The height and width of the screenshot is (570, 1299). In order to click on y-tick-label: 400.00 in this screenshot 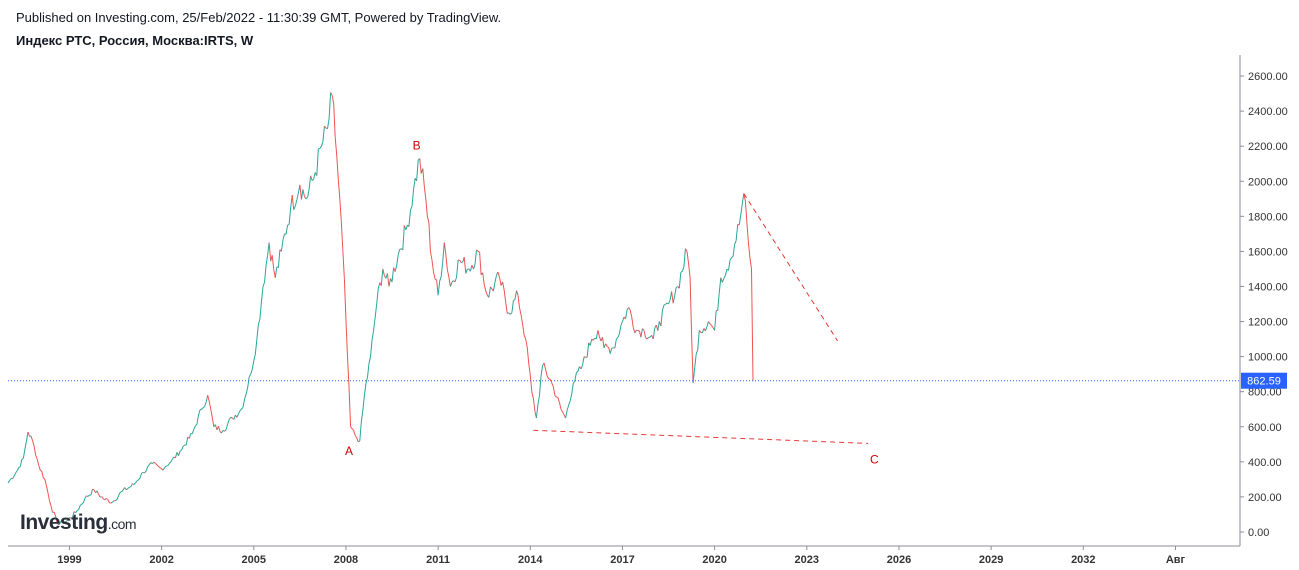, I will do `click(1265, 463)`.